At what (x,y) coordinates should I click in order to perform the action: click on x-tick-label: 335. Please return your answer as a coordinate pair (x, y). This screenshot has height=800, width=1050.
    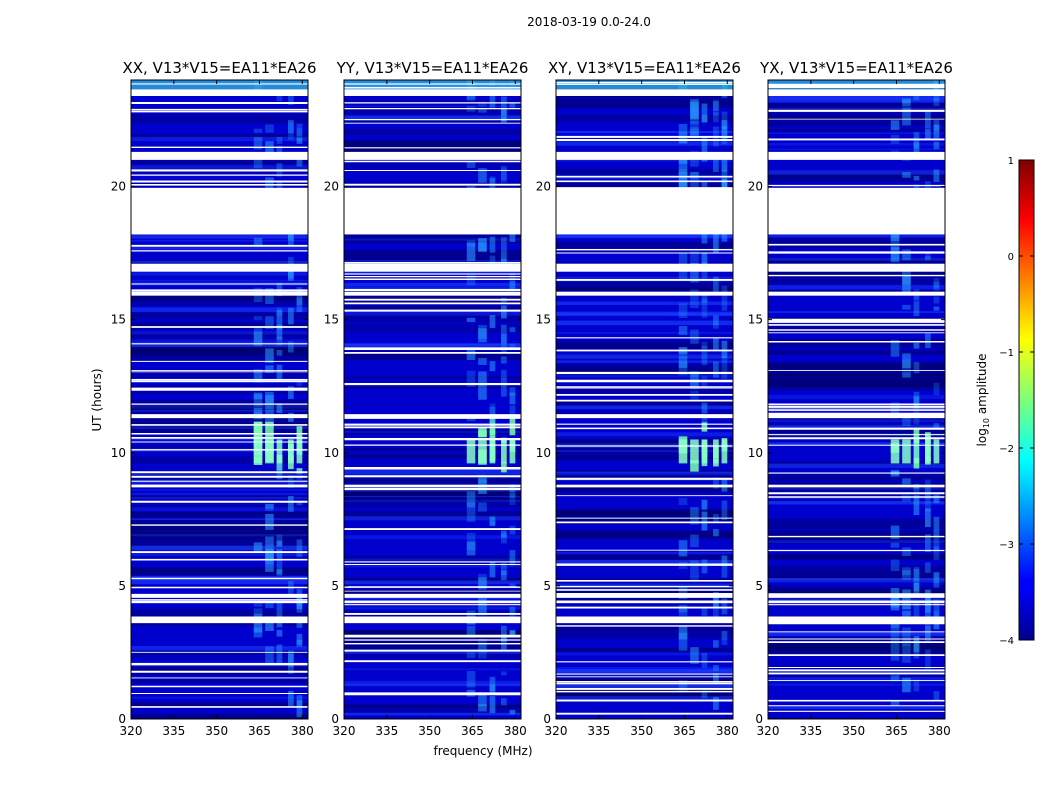
    Looking at the image, I should click on (810, 731).